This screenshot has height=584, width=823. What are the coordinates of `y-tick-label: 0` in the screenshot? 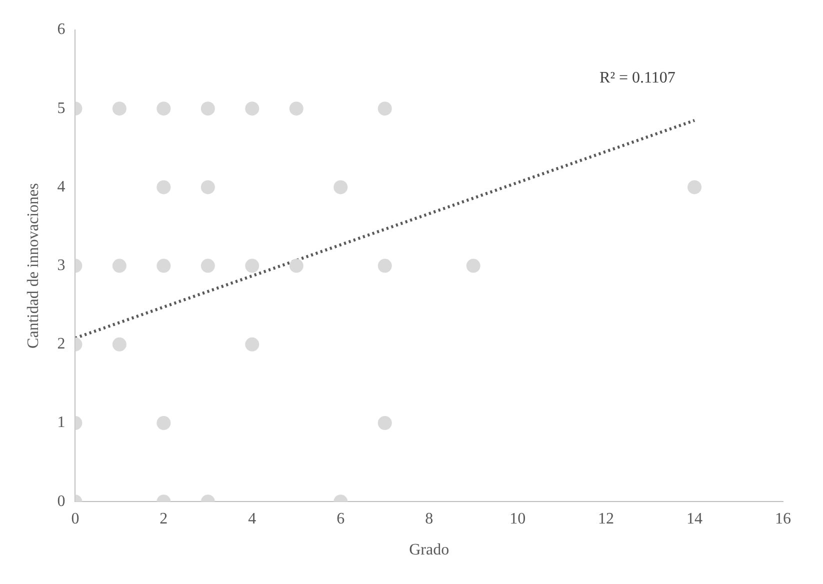 It's located at (61, 501).